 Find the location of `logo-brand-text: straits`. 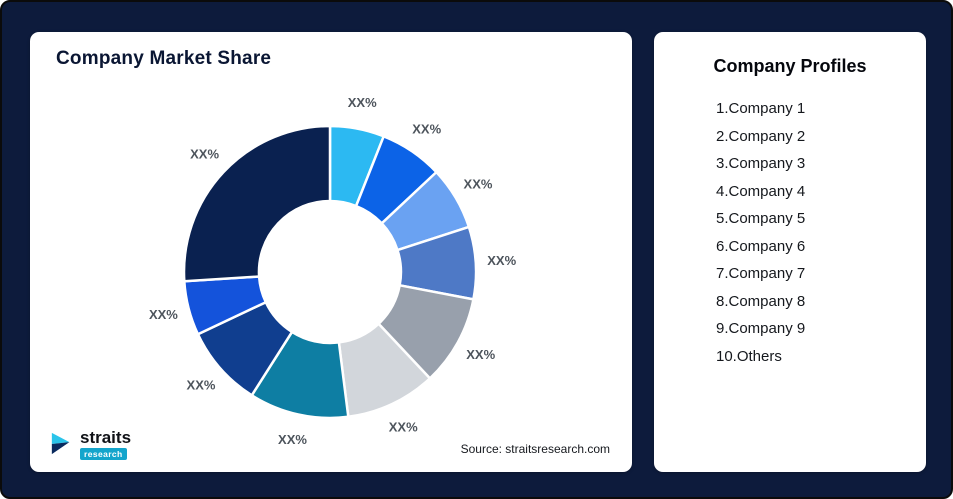

logo-brand-text: straits is located at coordinates (106, 437).